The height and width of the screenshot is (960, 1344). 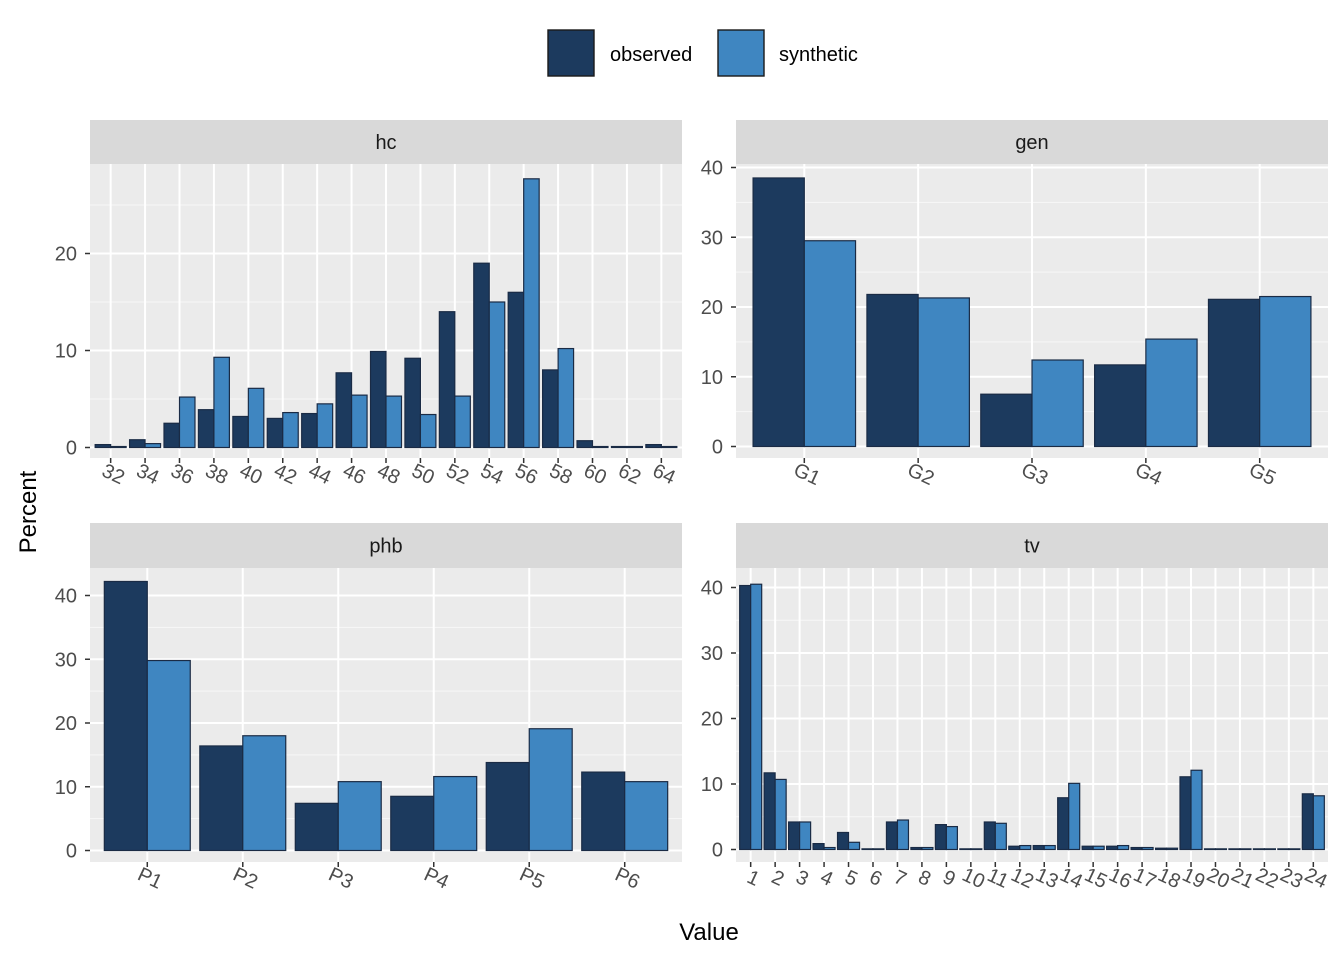 What do you see at coordinates (1057, 403) in the screenshot?
I see `bar-synthetic-G3` at bounding box center [1057, 403].